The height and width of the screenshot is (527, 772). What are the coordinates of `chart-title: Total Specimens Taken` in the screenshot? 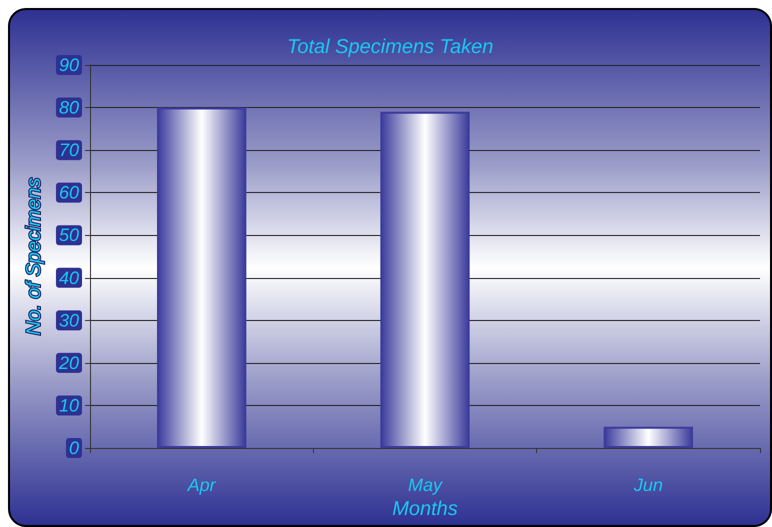 It's located at (390, 47).